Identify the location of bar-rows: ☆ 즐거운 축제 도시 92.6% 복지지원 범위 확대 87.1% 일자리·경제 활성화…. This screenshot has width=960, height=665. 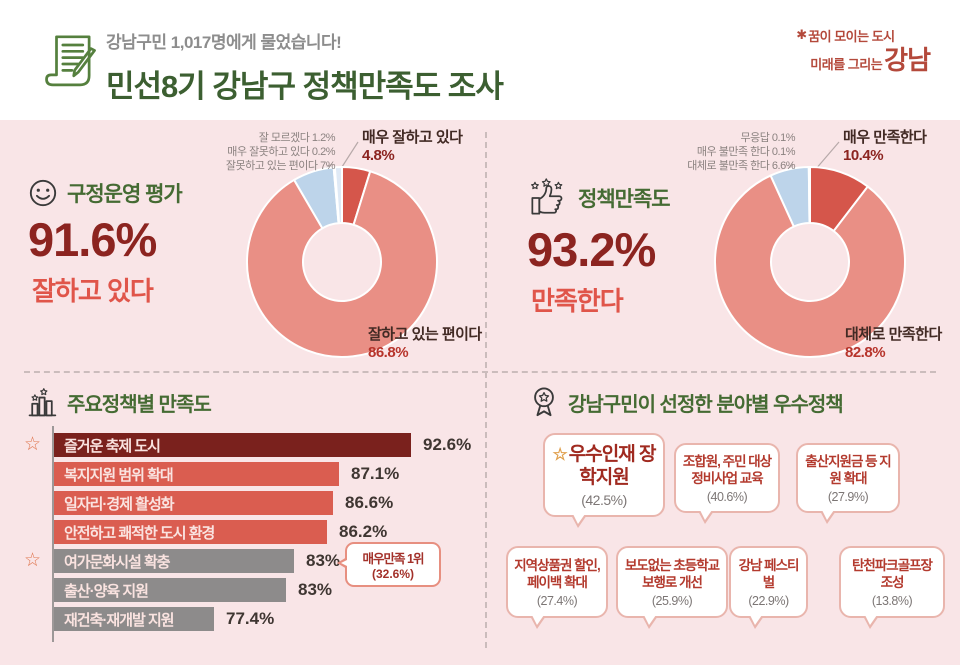
(251, 534).